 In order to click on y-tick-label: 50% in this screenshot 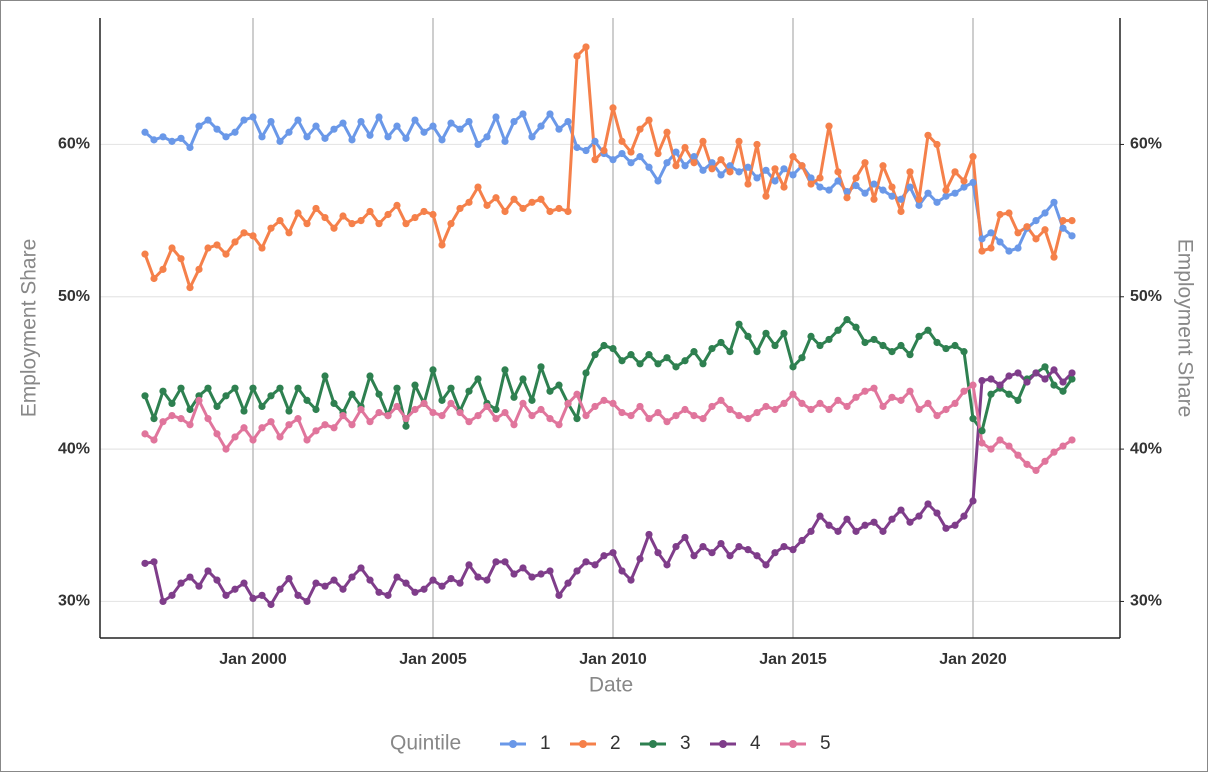, I will do `click(74, 296)`.